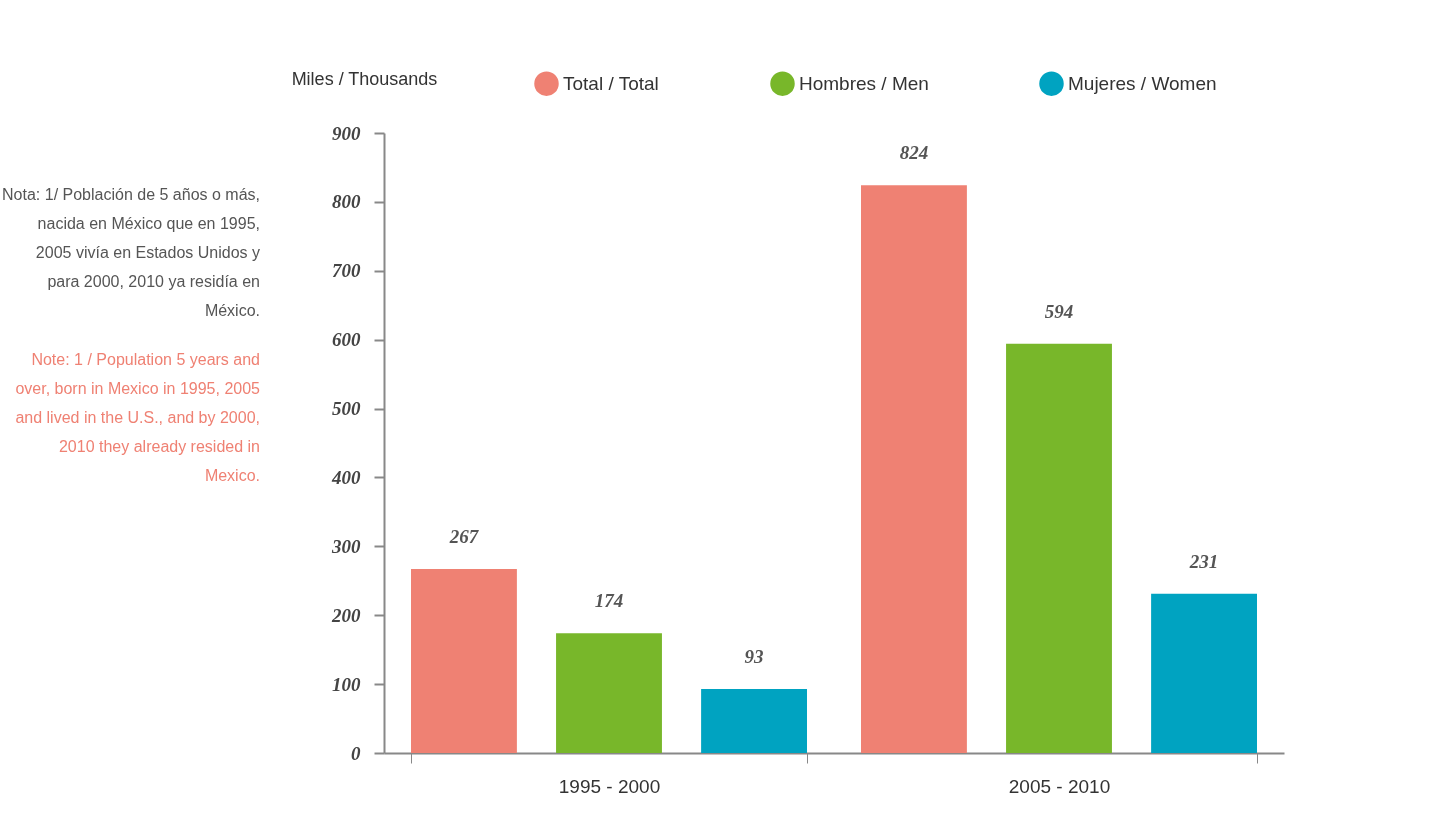 The image size is (1448, 820). What do you see at coordinates (137, 418) in the screenshot?
I see `text: Note: 1 / Population 5 years and over, born in Mexico in 1995, 2005 and lived in the U.S., and by 2000, 2010 they already resided in Mexico.` at bounding box center [137, 418].